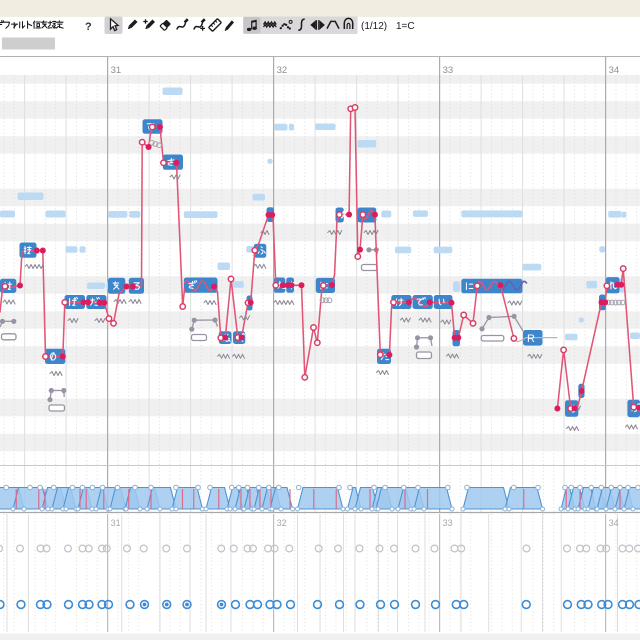 This screenshot has width=640, height=640. What do you see at coordinates (531, 339) in the screenshot?
I see `svg-text: R` at bounding box center [531, 339].